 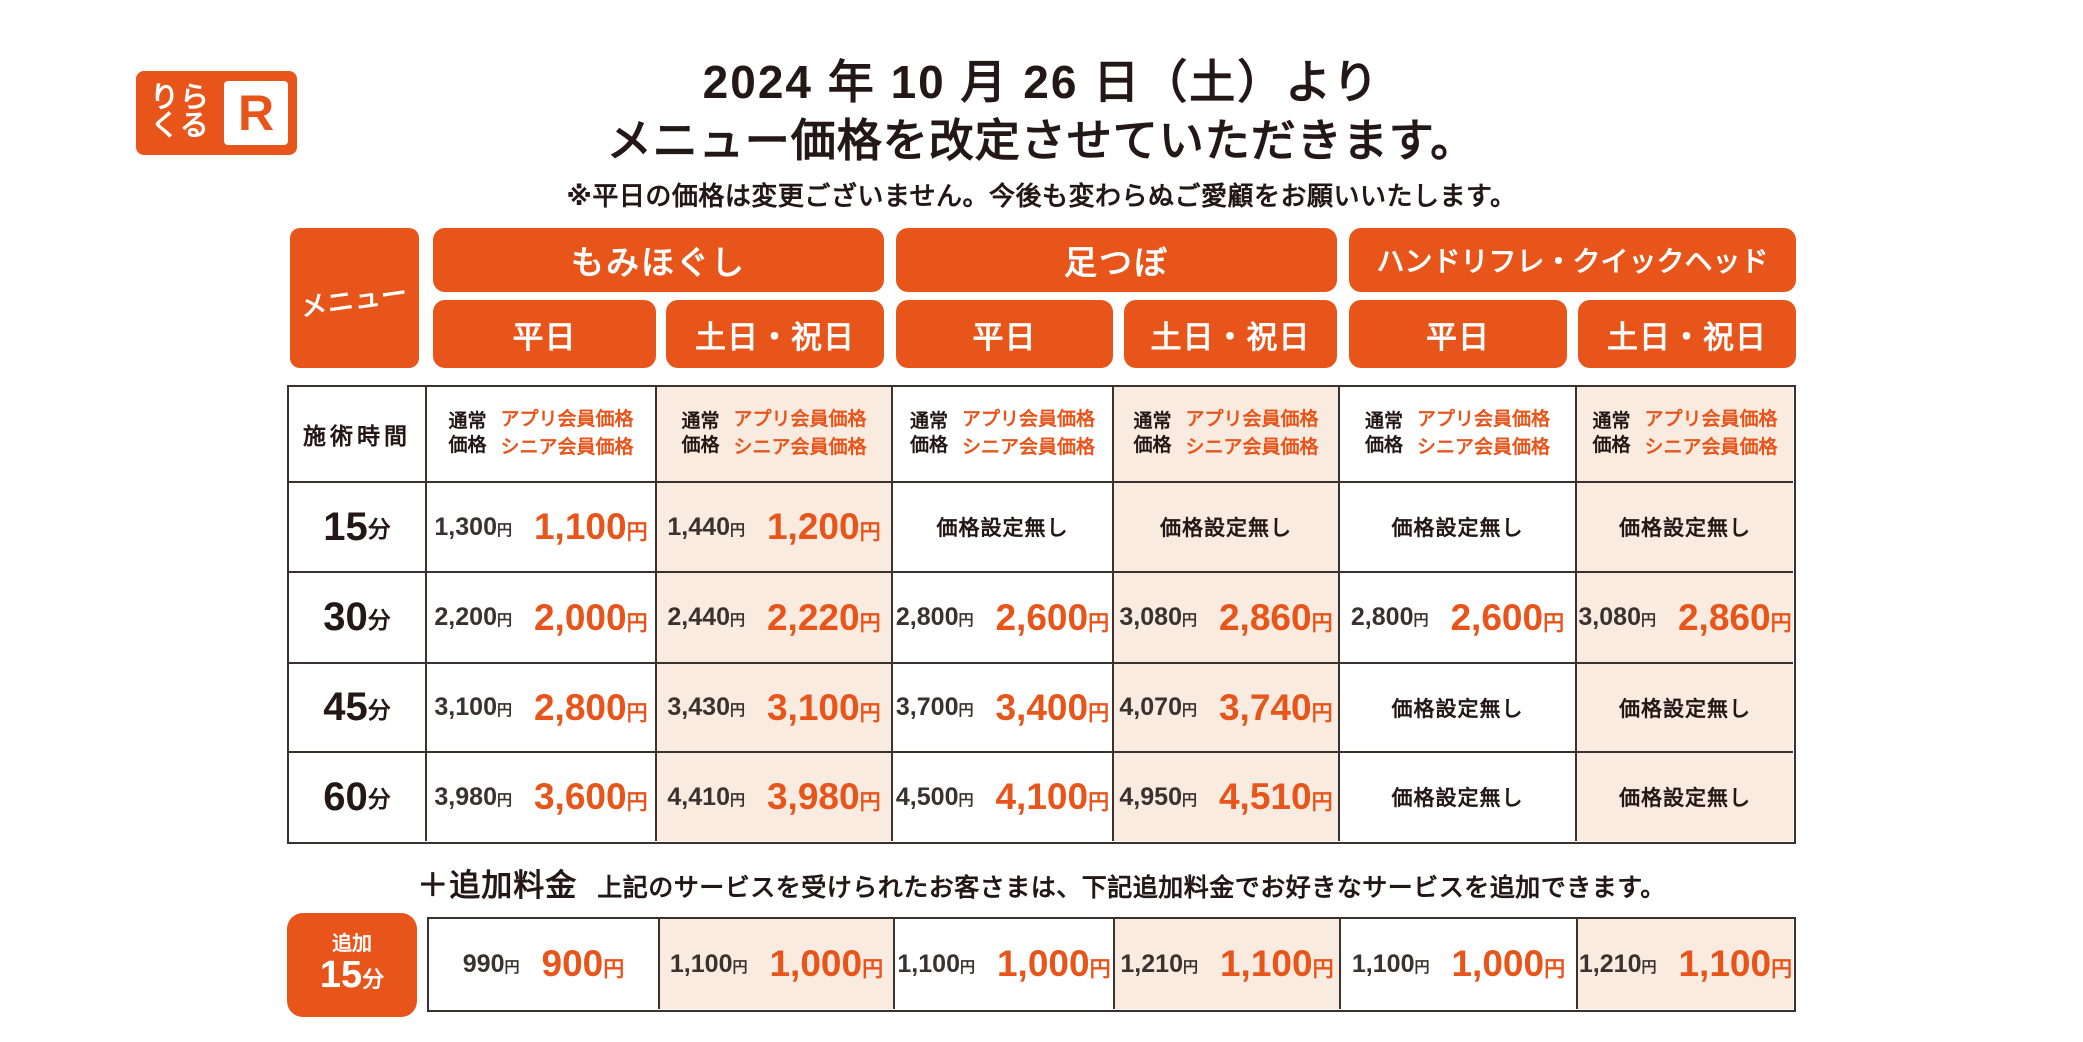 What do you see at coordinates (1458, 334) in the screenshot?
I see `day-header-weekday-3: 平日` at bounding box center [1458, 334].